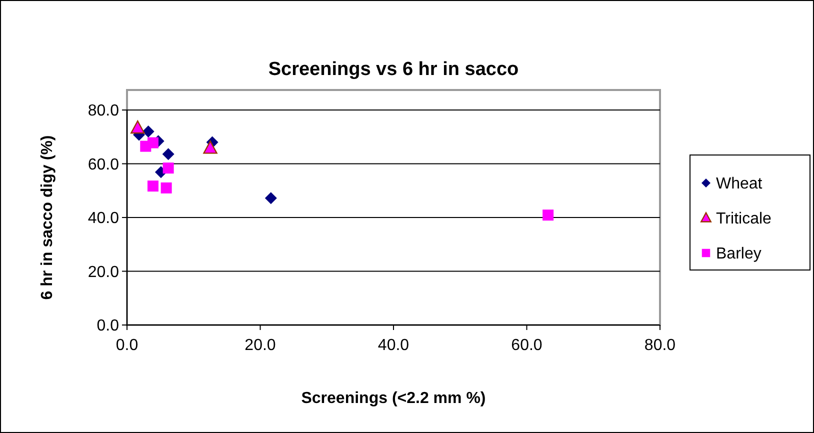 The image size is (814, 433). I want to click on legend-label: Triticale, so click(744, 219).